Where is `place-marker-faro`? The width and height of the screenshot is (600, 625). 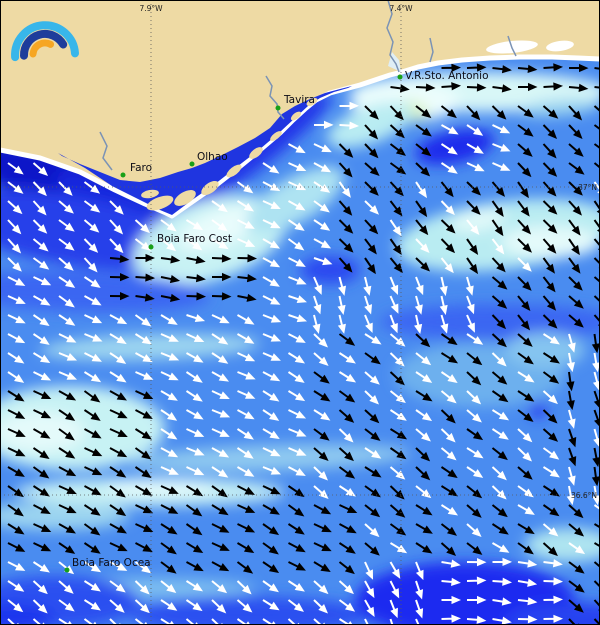 place-marker-faro is located at coordinates (123, 175).